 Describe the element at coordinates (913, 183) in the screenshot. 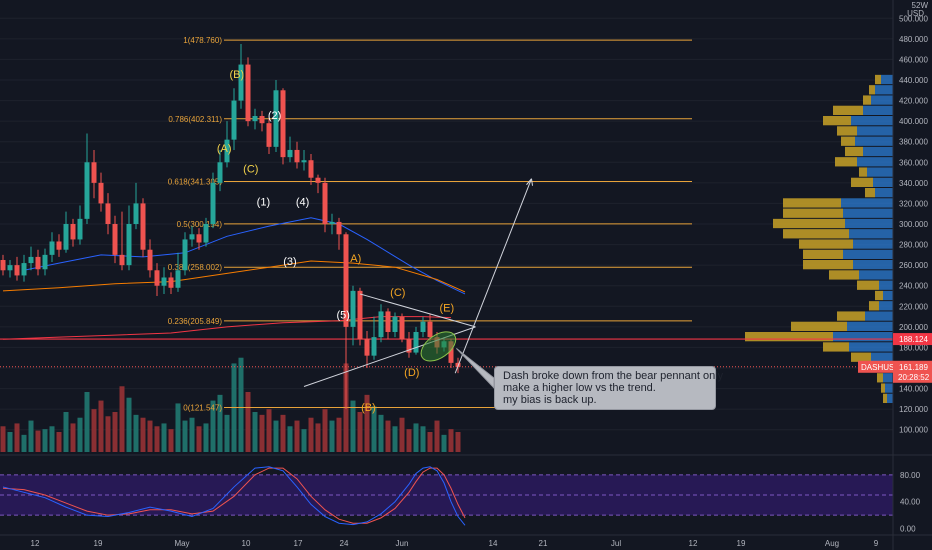

I see `price-tick-label: 340.000` at that location.